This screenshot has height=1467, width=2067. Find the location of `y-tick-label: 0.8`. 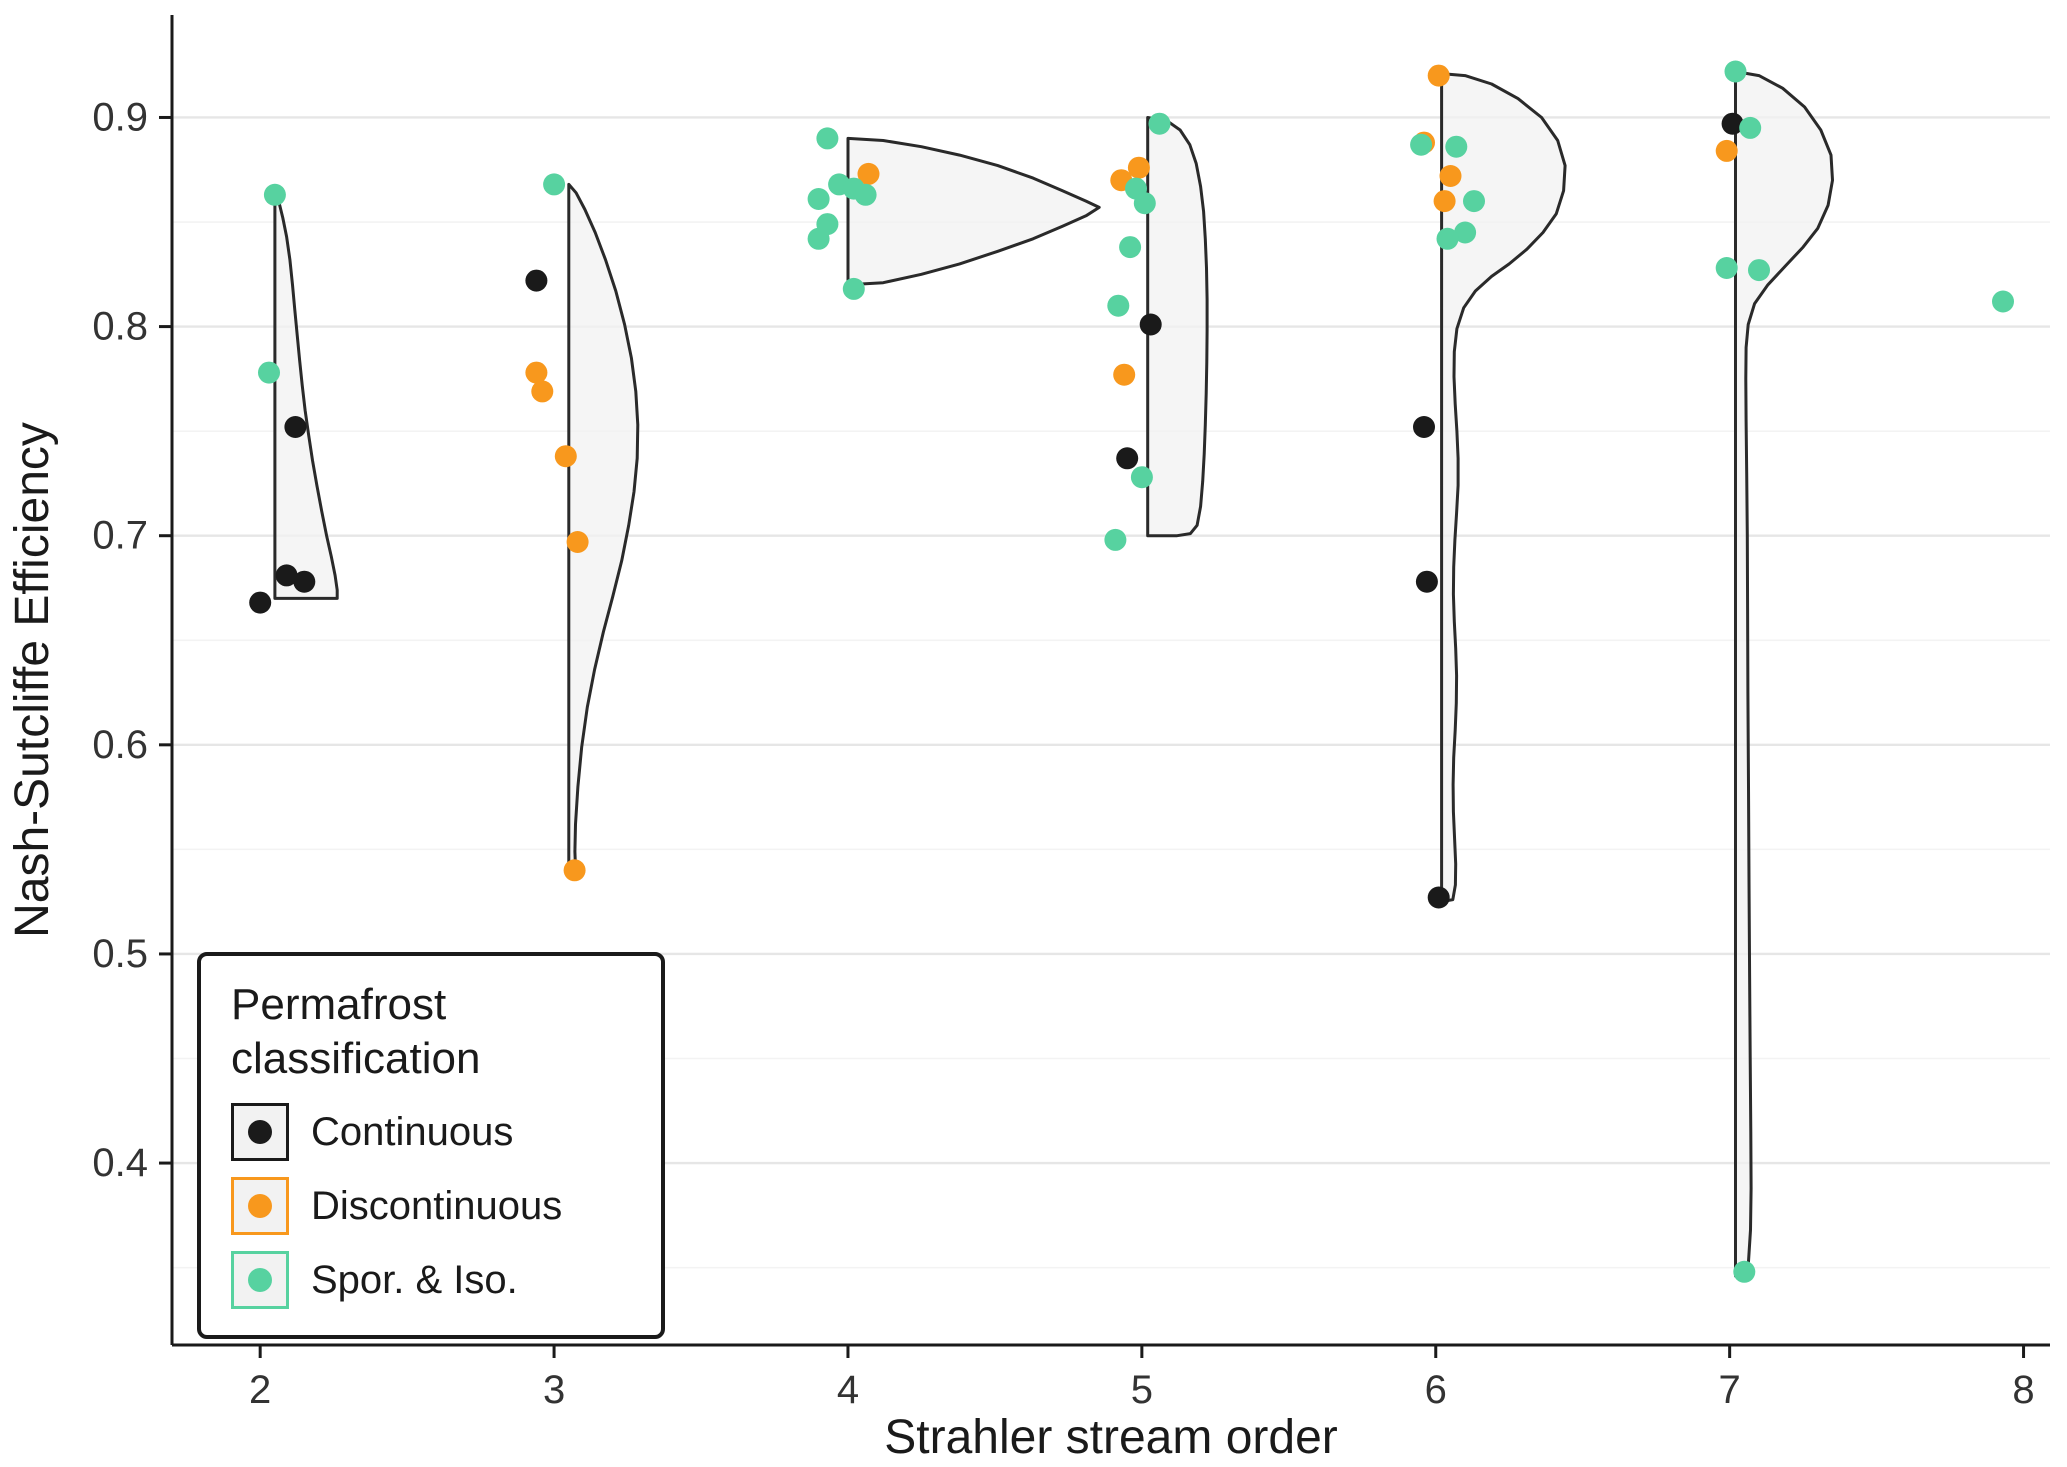

y-tick-label: 0.8 is located at coordinates (120, 327).